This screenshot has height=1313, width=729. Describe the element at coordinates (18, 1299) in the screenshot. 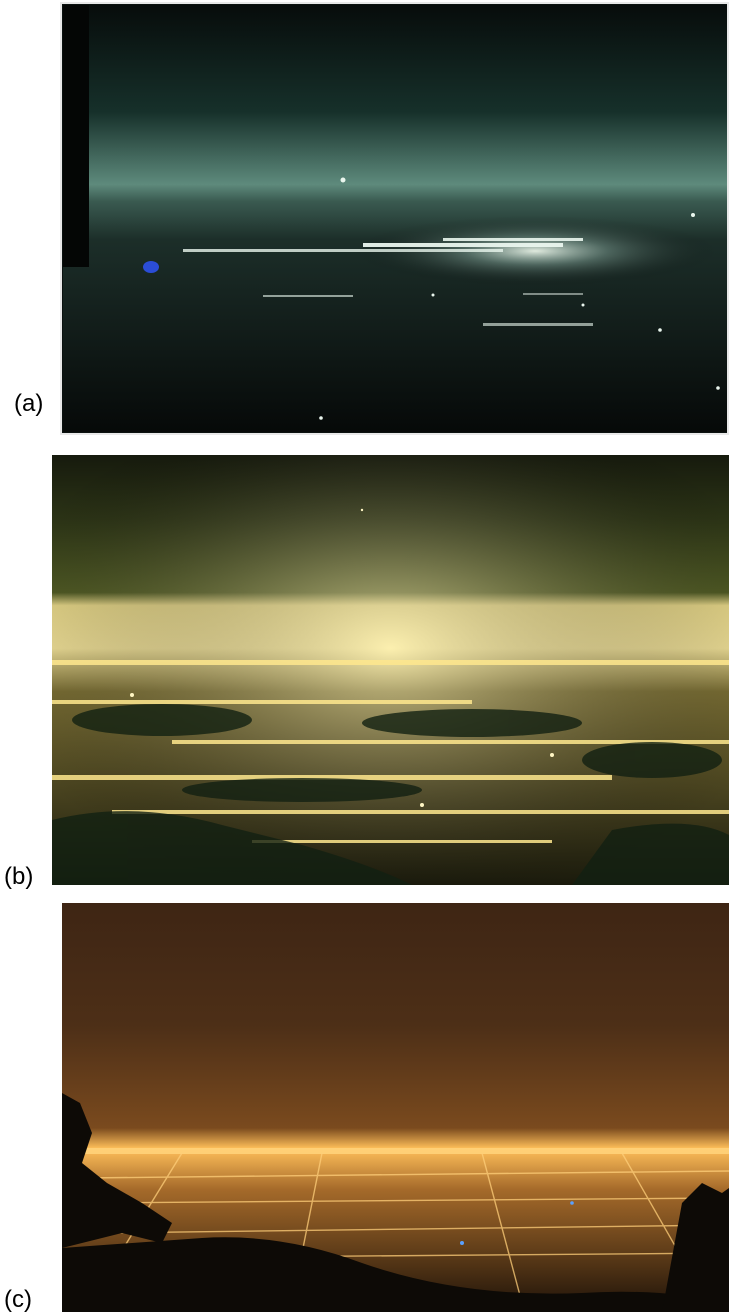

I see `panel-label-c: (c)` at that location.